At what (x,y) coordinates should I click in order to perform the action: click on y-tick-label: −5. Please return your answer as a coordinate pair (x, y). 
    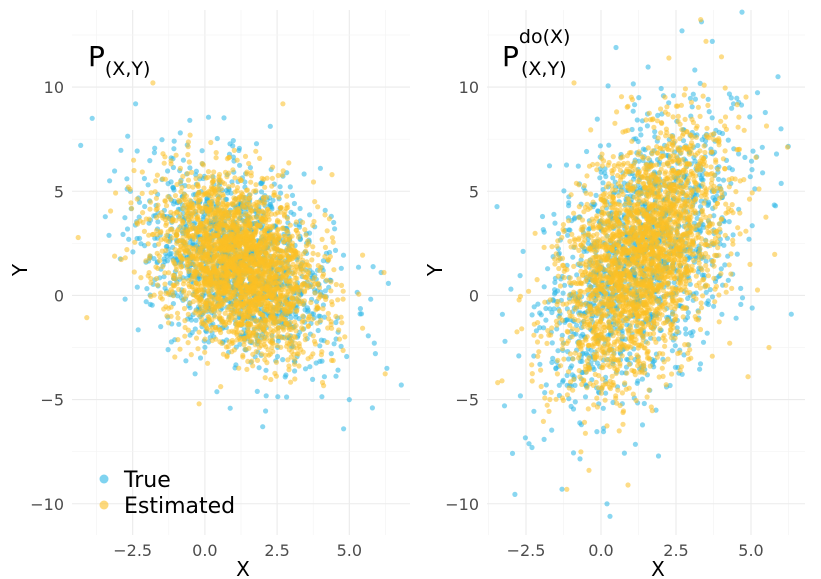
    Looking at the image, I should click on (52, 400).